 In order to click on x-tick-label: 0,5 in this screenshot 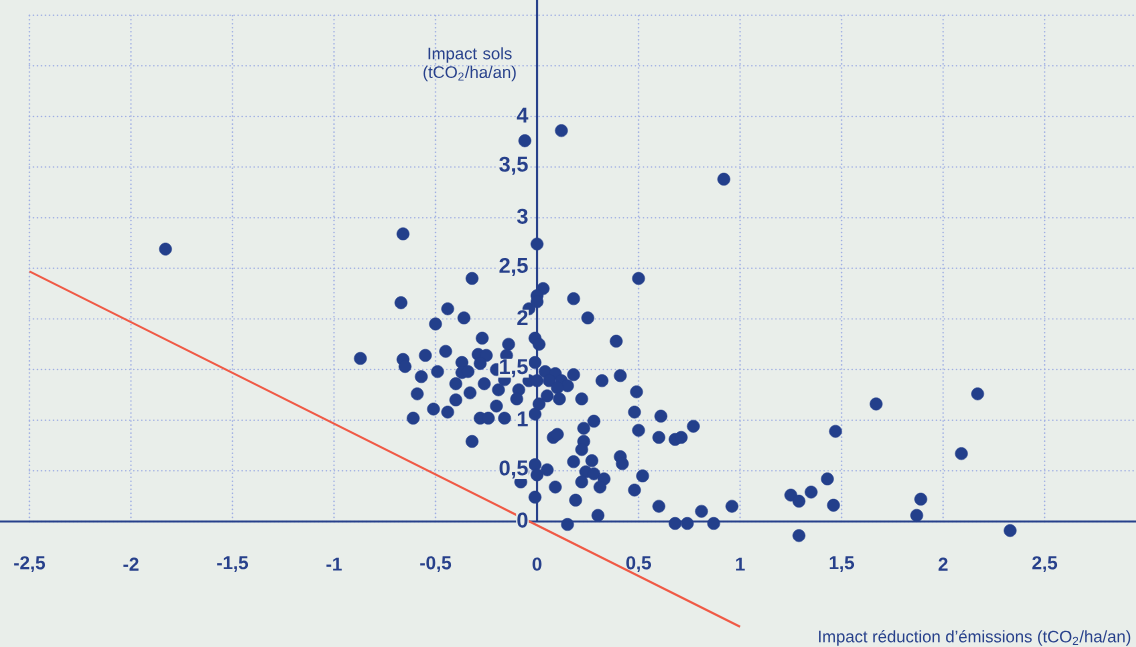, I will do `click(639, 564)`.